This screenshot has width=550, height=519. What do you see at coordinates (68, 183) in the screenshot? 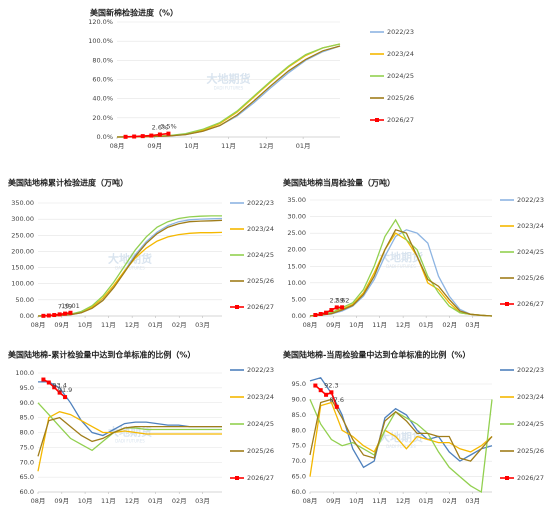
I see `chart-title: 美国陆地棉累计检验进度（万吨）` at bounding box center [68, 183].